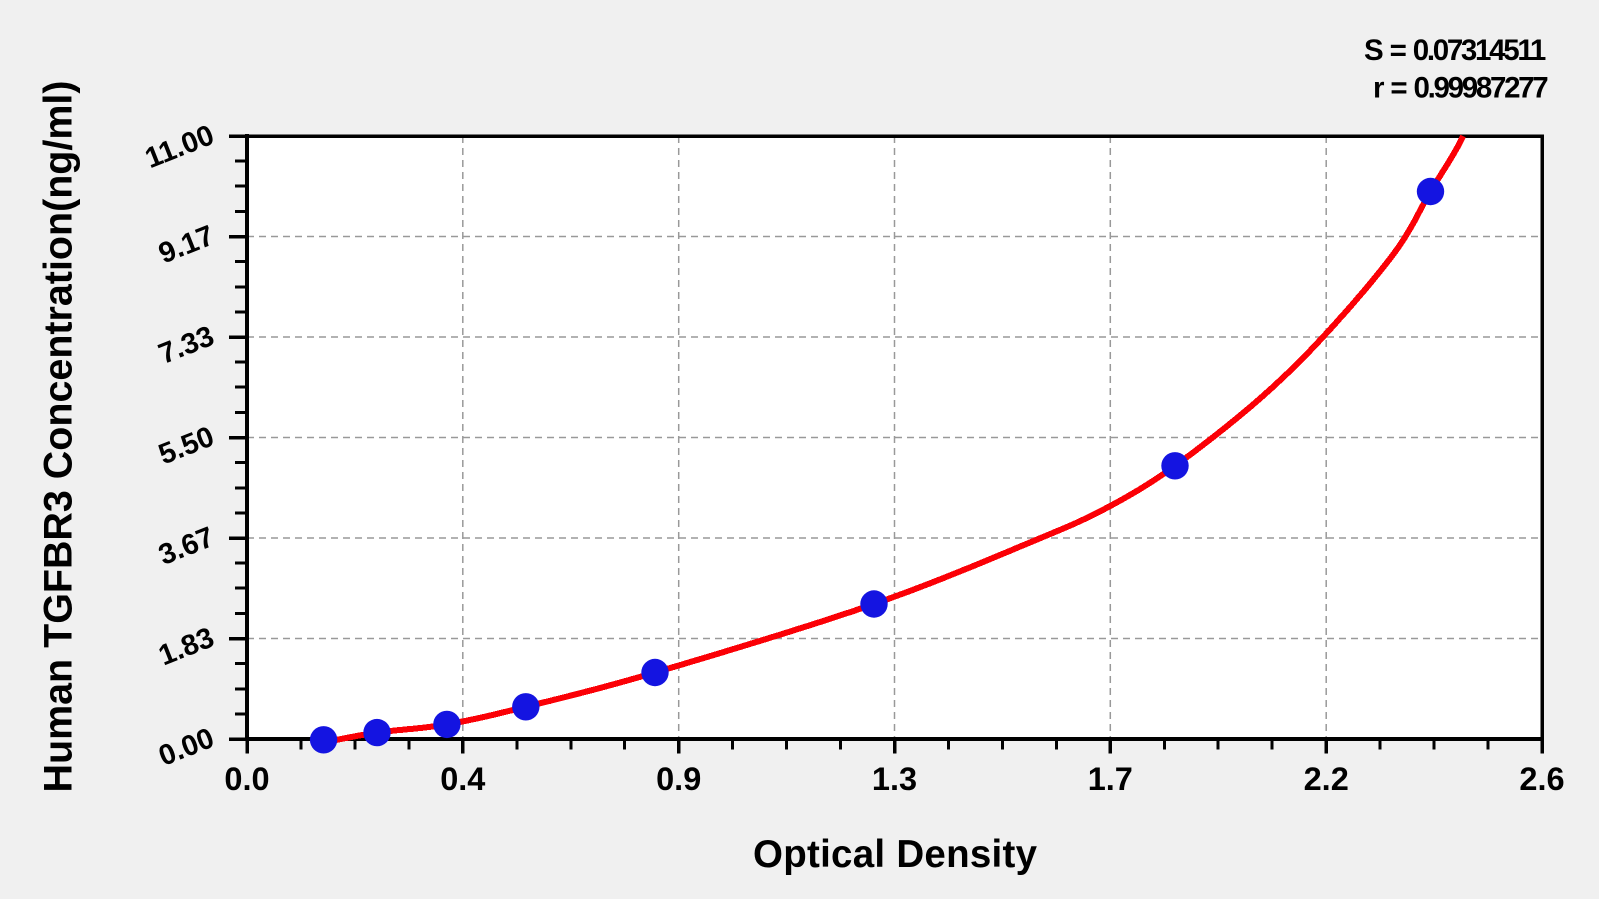 Image resolution: width=1599 pixels, height=899 pixels. Describe the element at coordinates (895, 854) in the screenshot. I see `svg-text: Optical Density` at that location.